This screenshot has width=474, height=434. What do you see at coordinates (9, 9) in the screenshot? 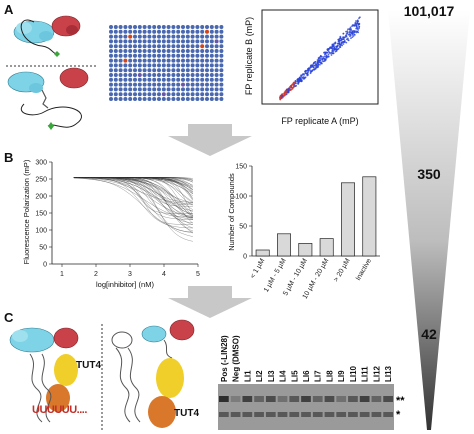
I see `panel-a-label: A` at bounding box center [9, 9].